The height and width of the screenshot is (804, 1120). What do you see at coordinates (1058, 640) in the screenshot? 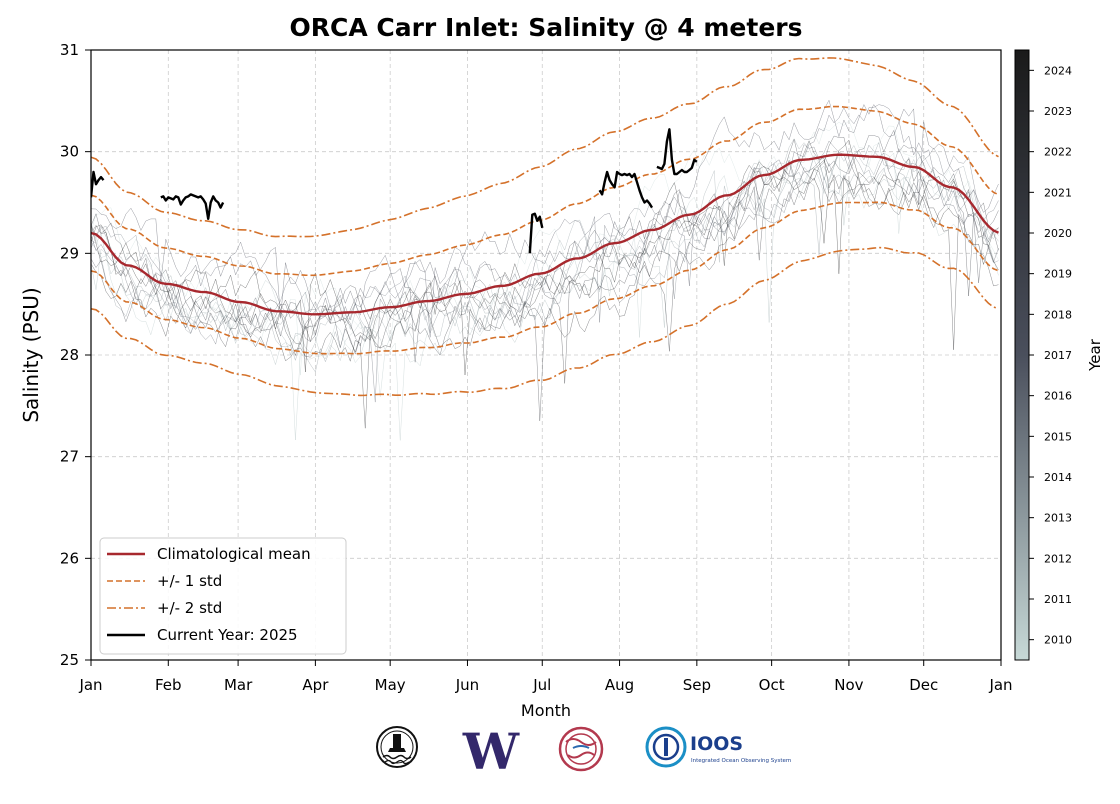
I see `colorbar-tick-label: 2010` at bounding box center [1058, 640].